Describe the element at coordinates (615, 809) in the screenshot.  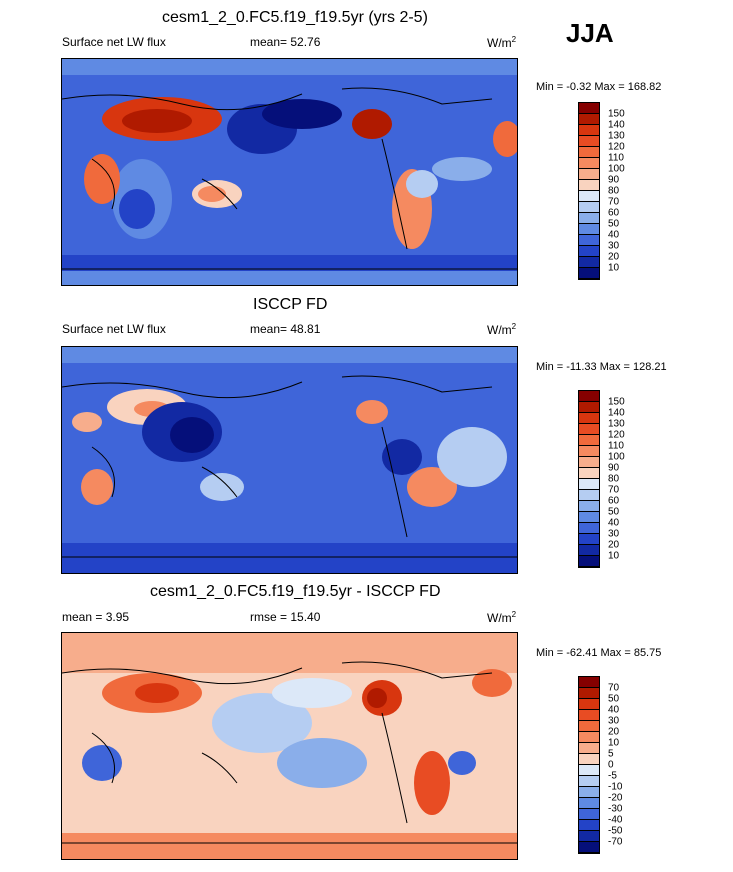
I see `colorbar-tick-label: -30` at that location.